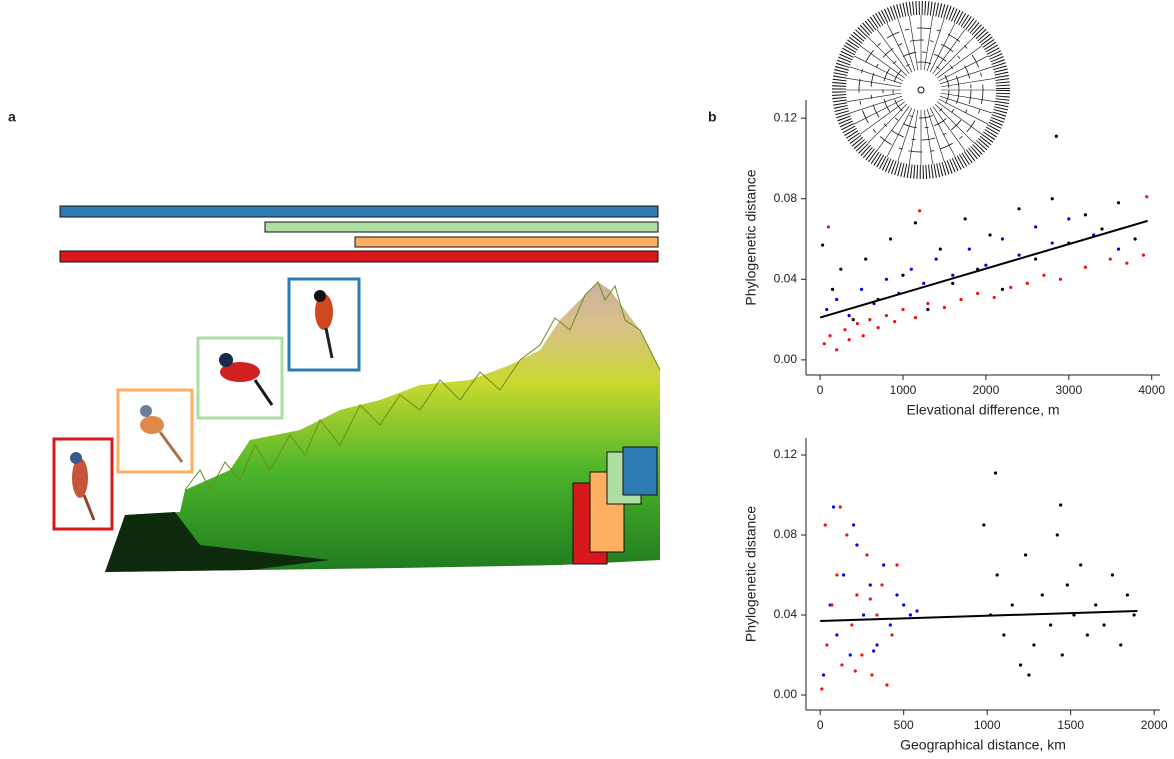  I want to click on tree-tips, so click(921, 90).